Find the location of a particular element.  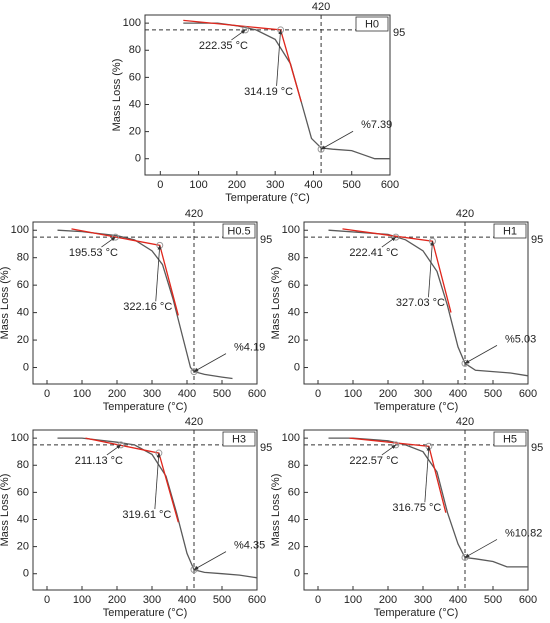

annotation-label: %5.03 is located at coordinates (520, 339).